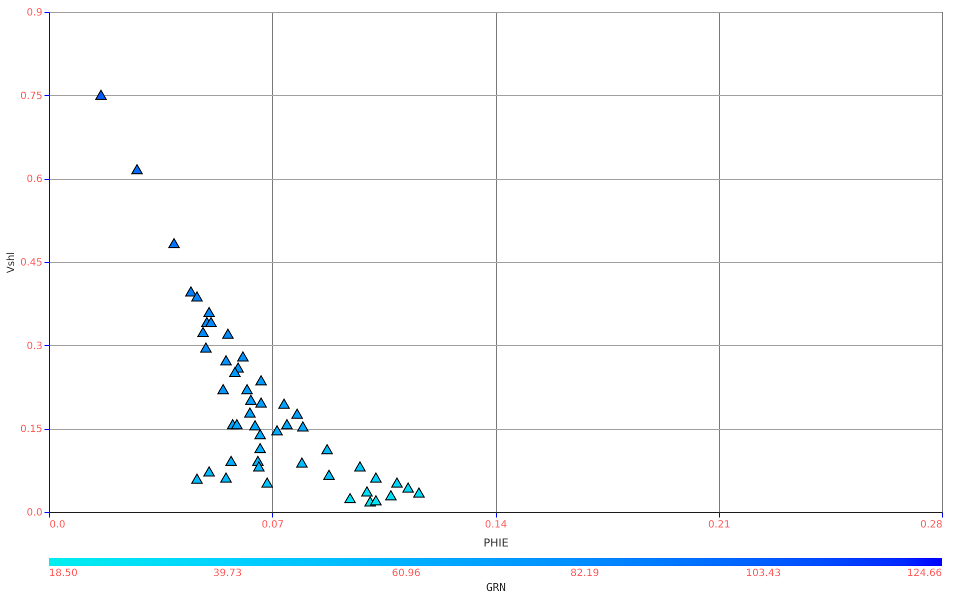  I want to click on x-tick-label: 0.28, so click(931, 525).